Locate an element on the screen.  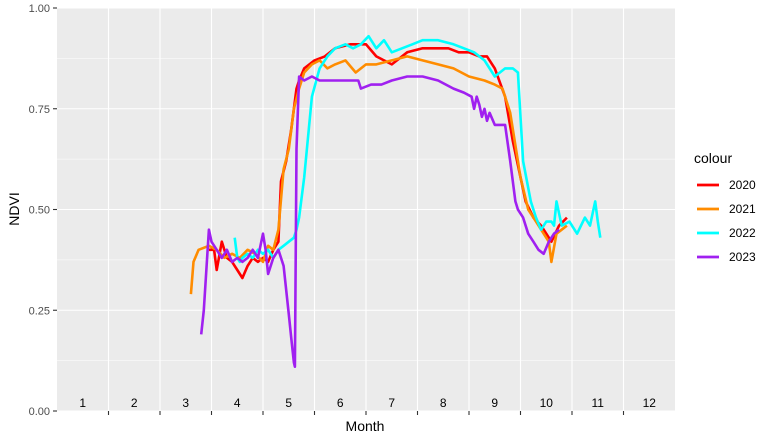
y-tick-label: 0.25 is located at coordinates (39, 311).